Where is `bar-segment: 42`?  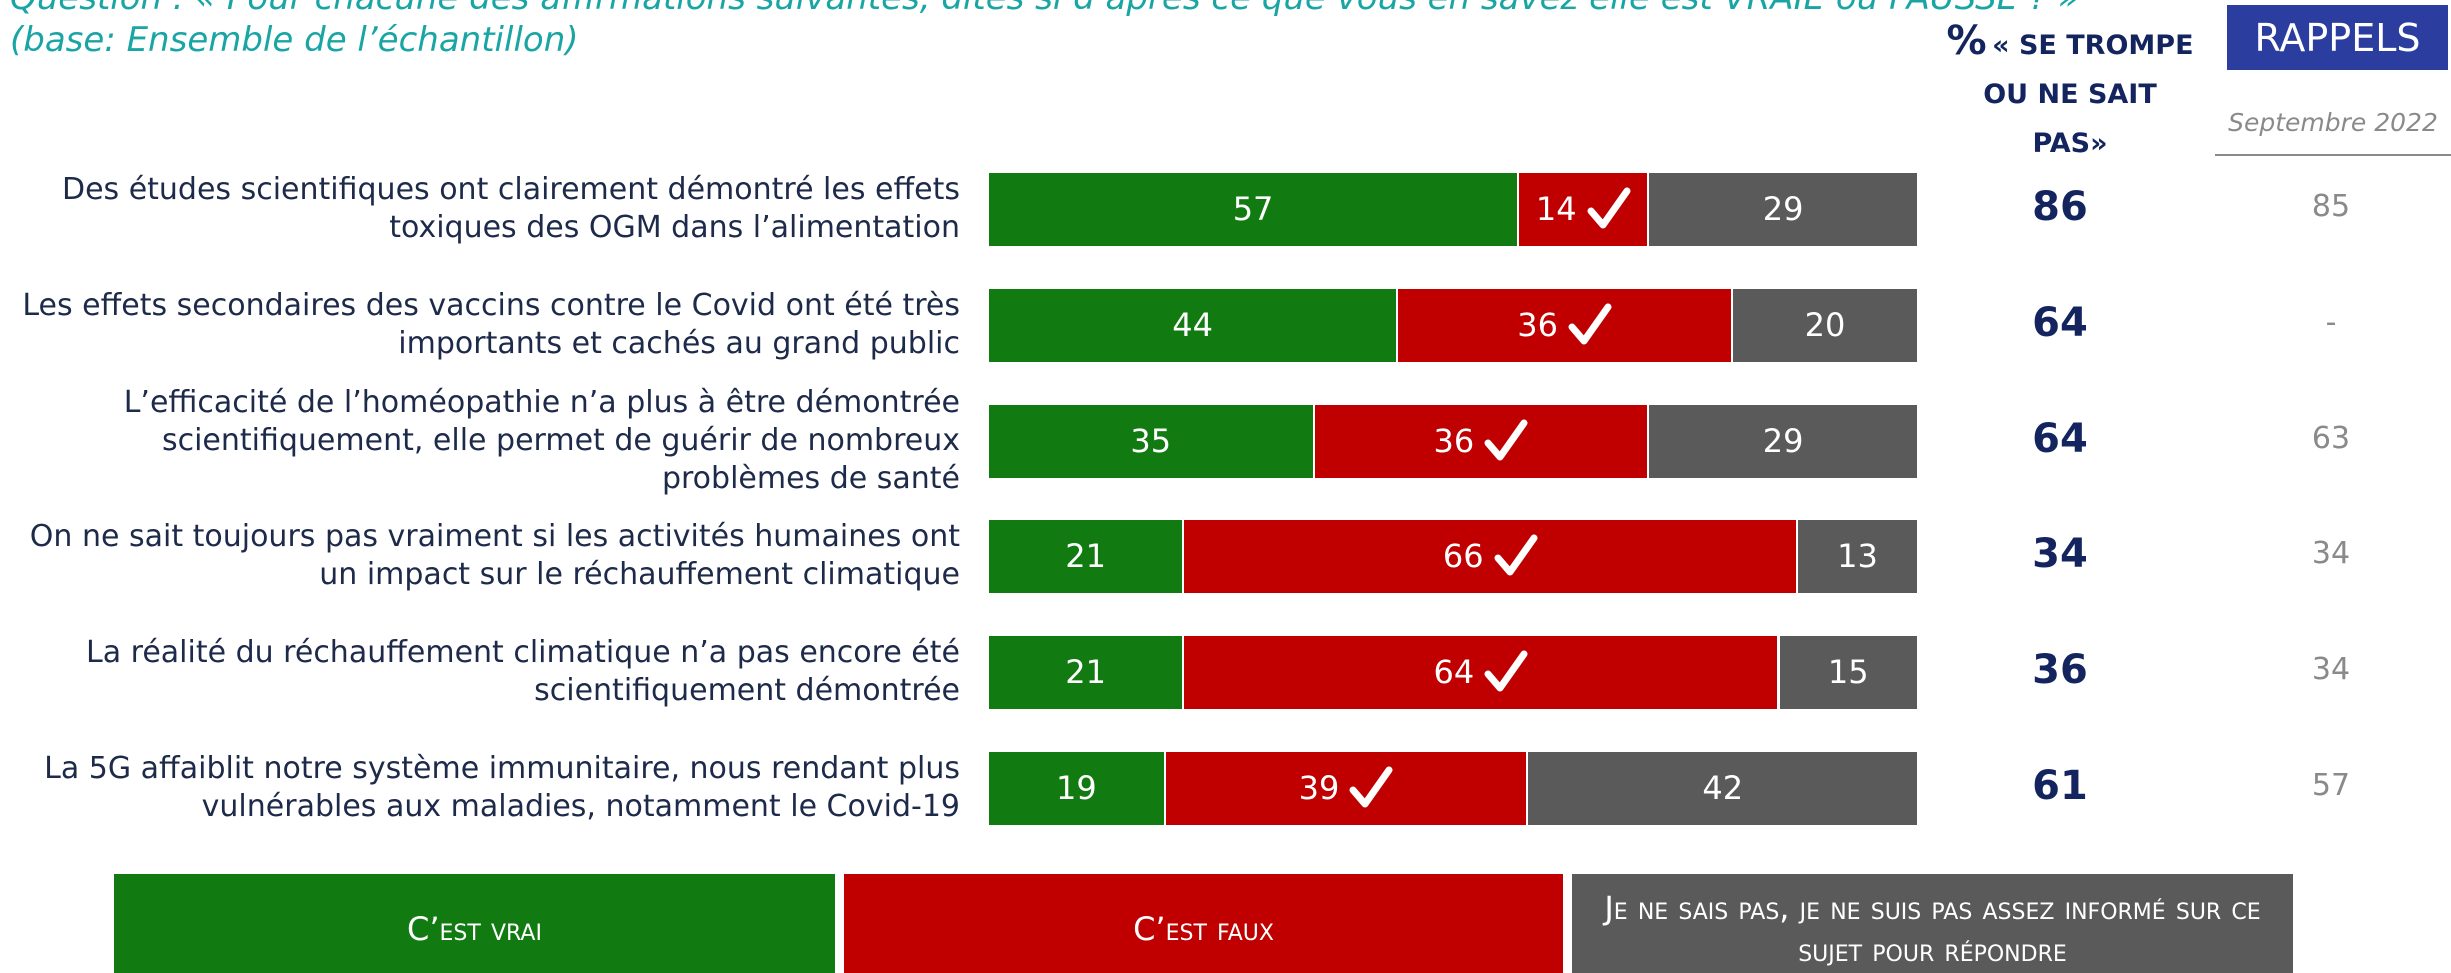
bar-segment: 42 is located at coordinates (1723, 788).